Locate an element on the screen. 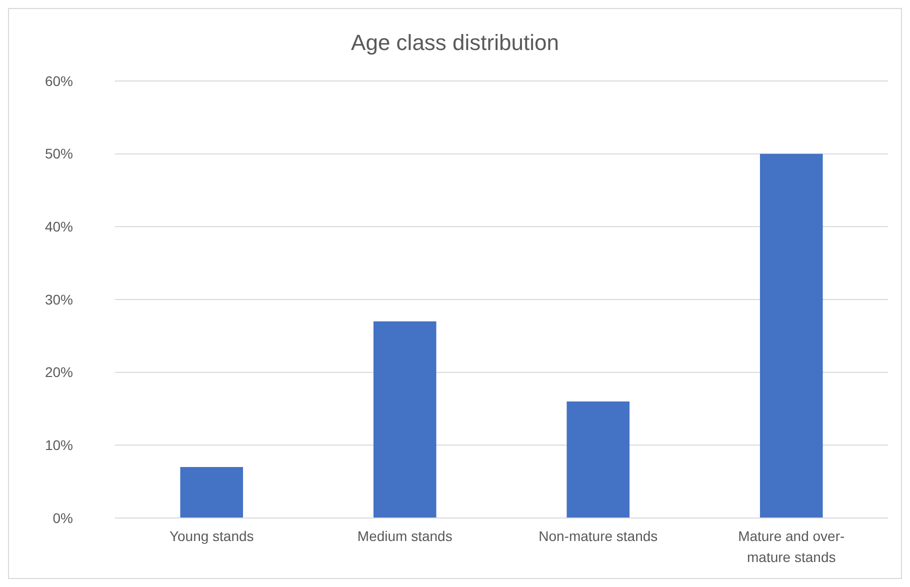 Image resolution: width=910 pixels, height=587 pixels. y-tick-label: 10% is located at coordinates (58, 445).